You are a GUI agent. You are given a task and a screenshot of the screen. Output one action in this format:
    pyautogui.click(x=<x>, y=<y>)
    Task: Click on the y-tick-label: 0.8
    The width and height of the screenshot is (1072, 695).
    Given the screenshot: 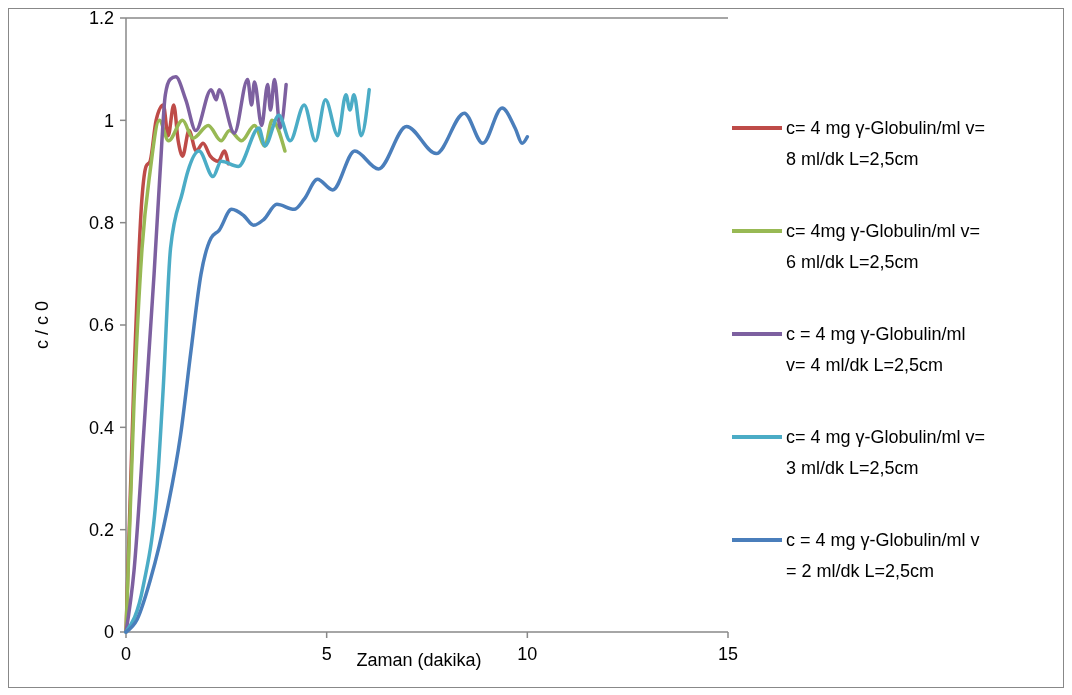 What is the action you would take?
    pyautogui.click(x=101, y=222)
    